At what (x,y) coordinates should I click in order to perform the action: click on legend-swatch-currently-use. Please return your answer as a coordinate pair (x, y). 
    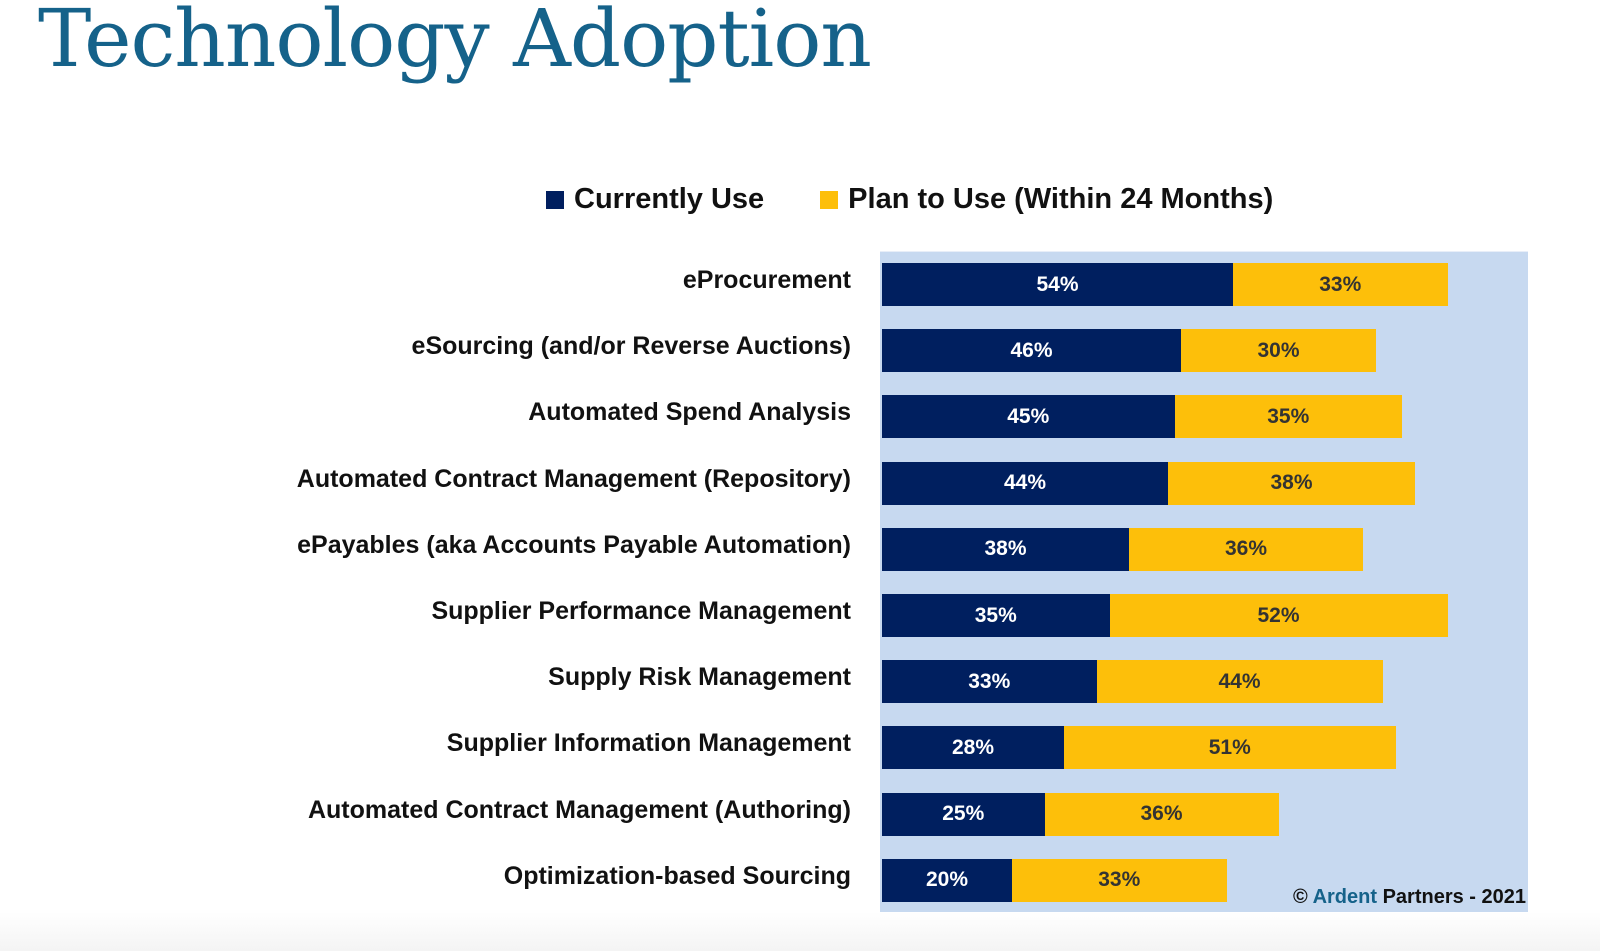
    Looking at the image, I should click on (555, 199).